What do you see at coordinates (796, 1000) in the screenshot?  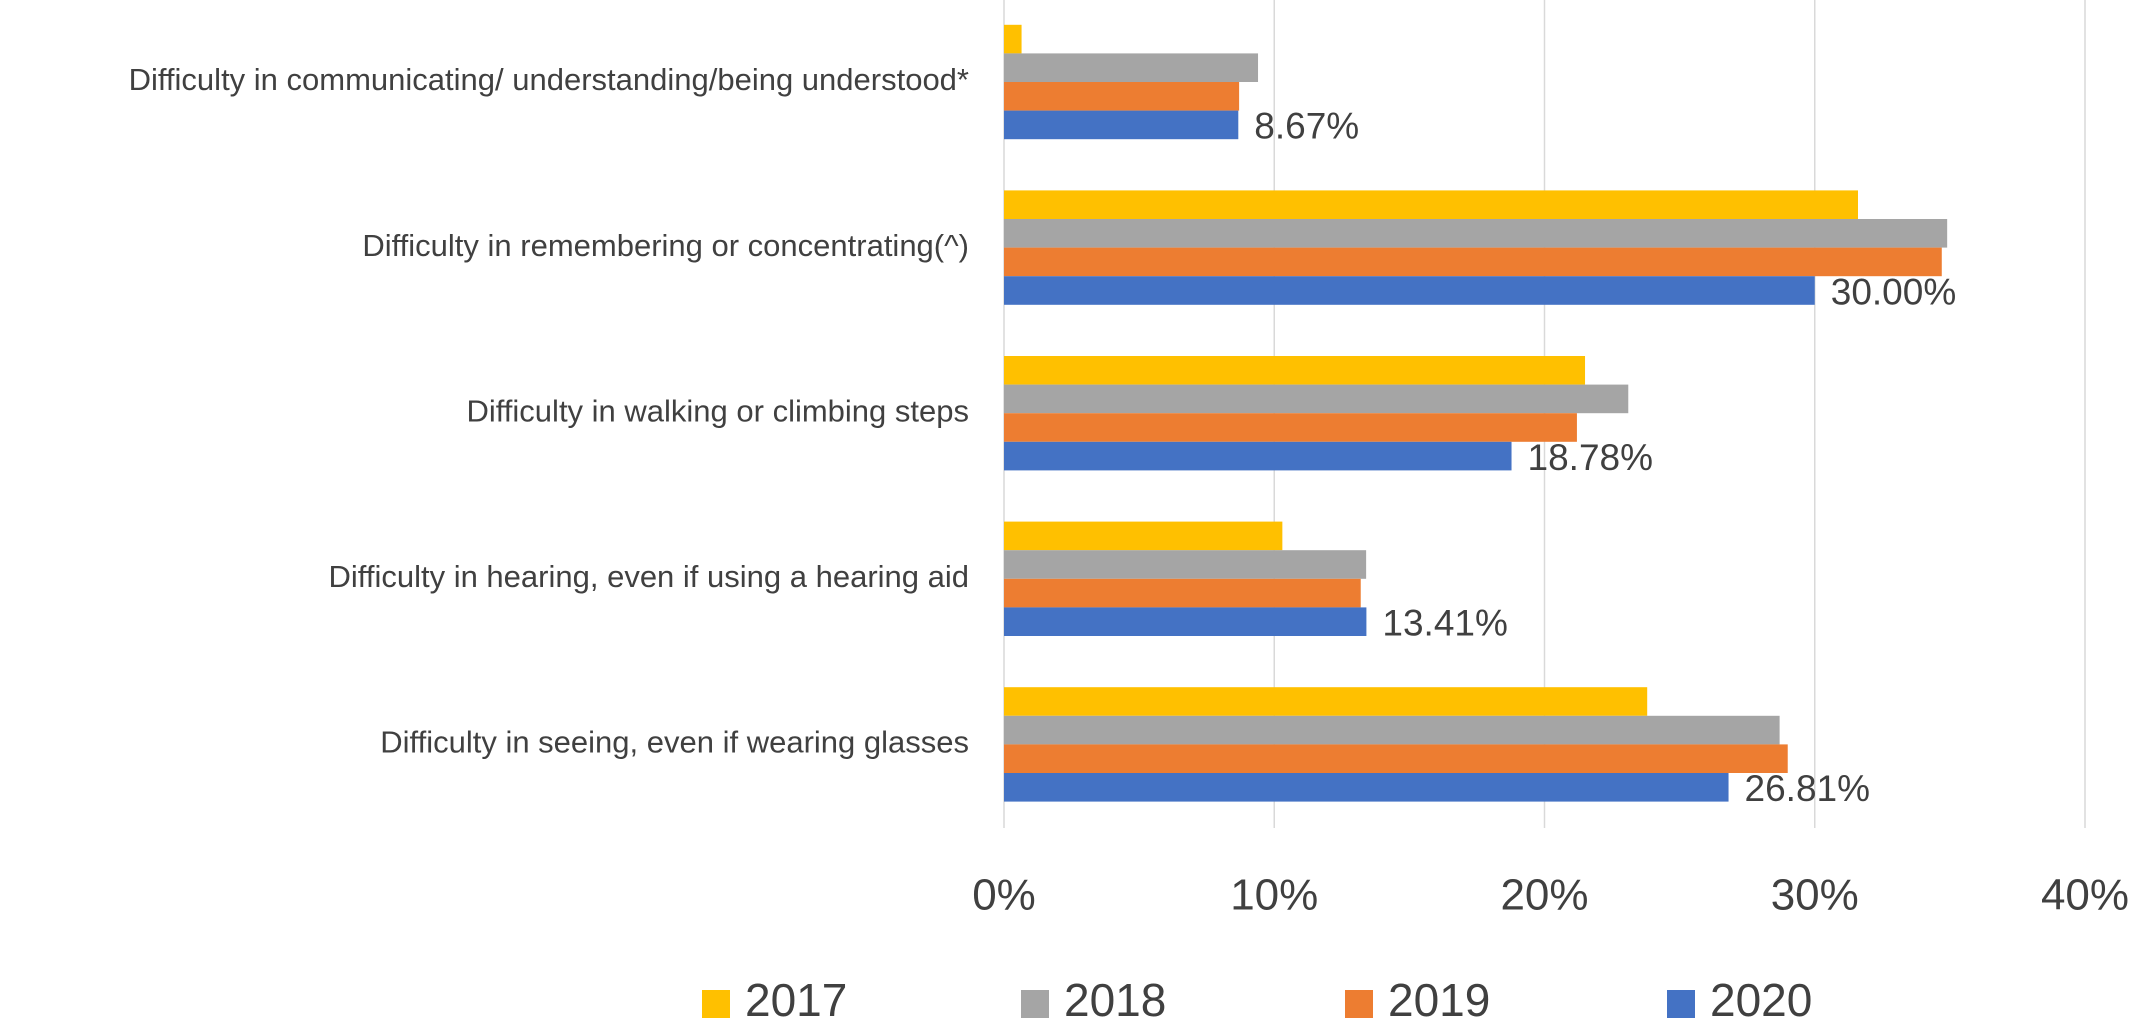 I see `legend-label: 2017` at bounding box center [796, 1000].